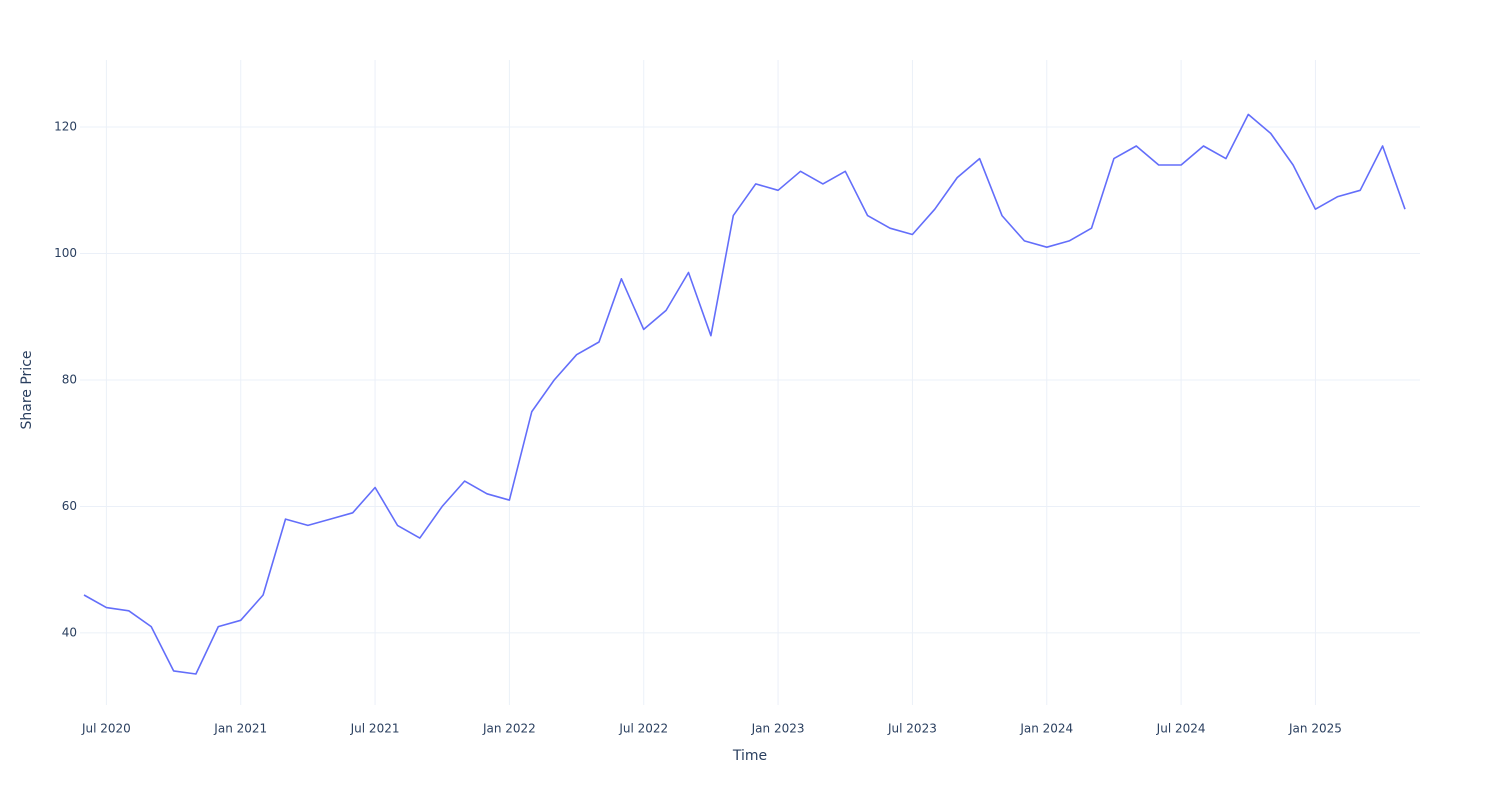 The height and width of the screenshot is (800, 1500). Describe the element at coordinates (1046, 729) in the screenshot. I see `x-tick-label: Jan 2024` at that location.